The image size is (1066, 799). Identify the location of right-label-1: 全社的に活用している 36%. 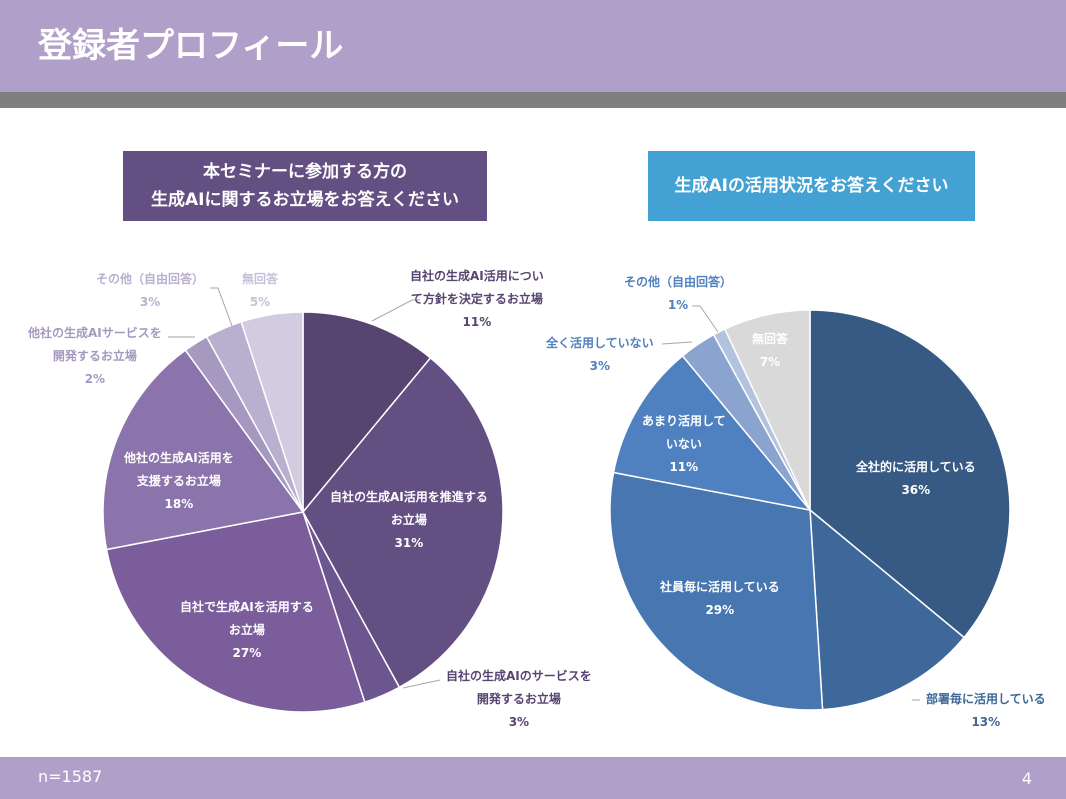
(916, 478).